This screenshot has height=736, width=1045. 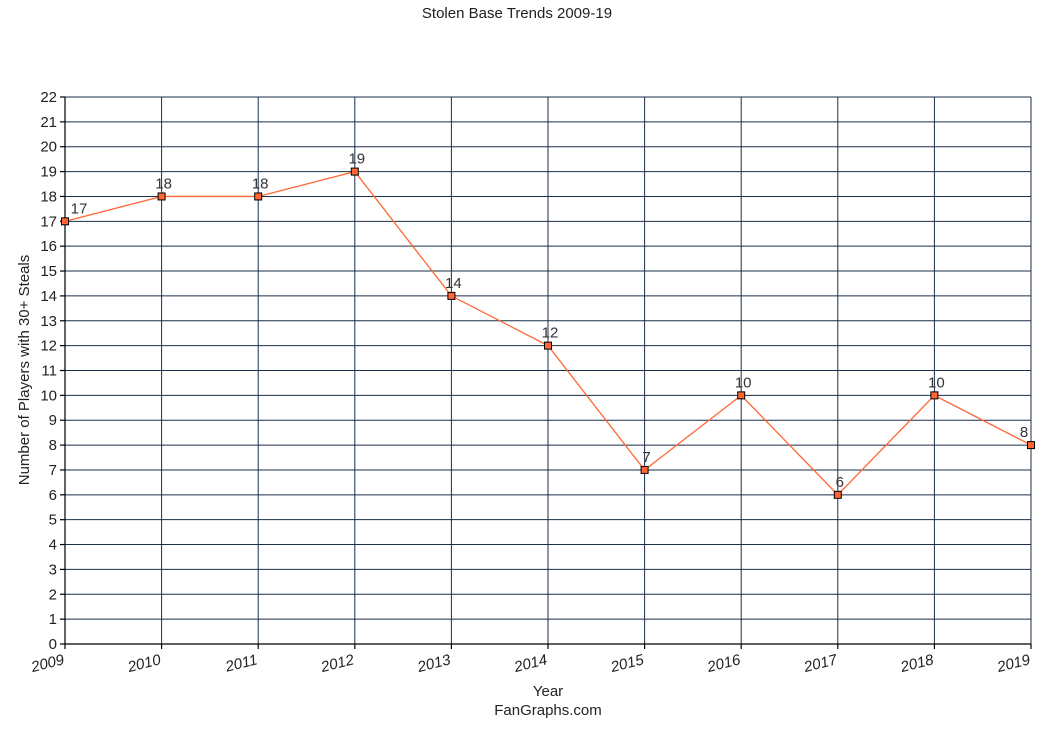 What do you see at coordinates (161, 196) in the screenshot?
I see `data-point-2010` at bounding box center [161, 196].